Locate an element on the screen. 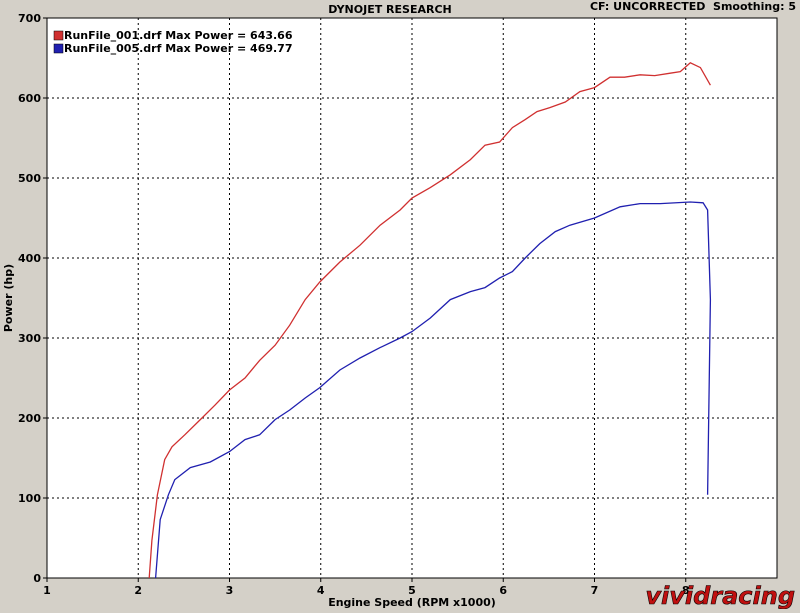 This screenshot has height=613, width=800. legend-label: RunFile_001.drf Max Power = 643.66 is located at coordinates (178, 35).